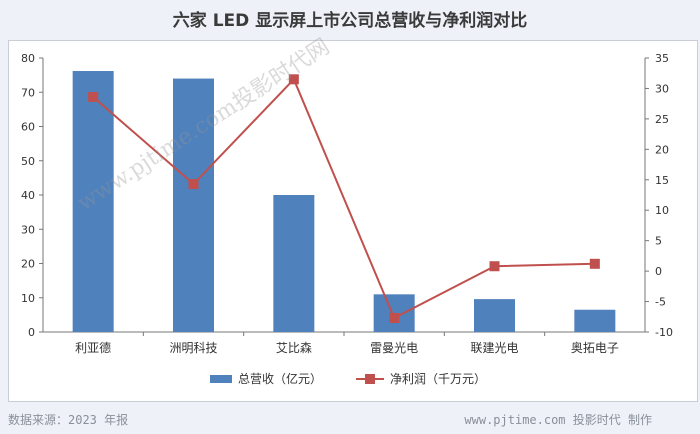 The height and width of the screenshot is (434, 700). What do you see at coordinates (28, 127) in the screenshot?
I see `y-left-tick-label: 60` at bounding box center [28, 127].